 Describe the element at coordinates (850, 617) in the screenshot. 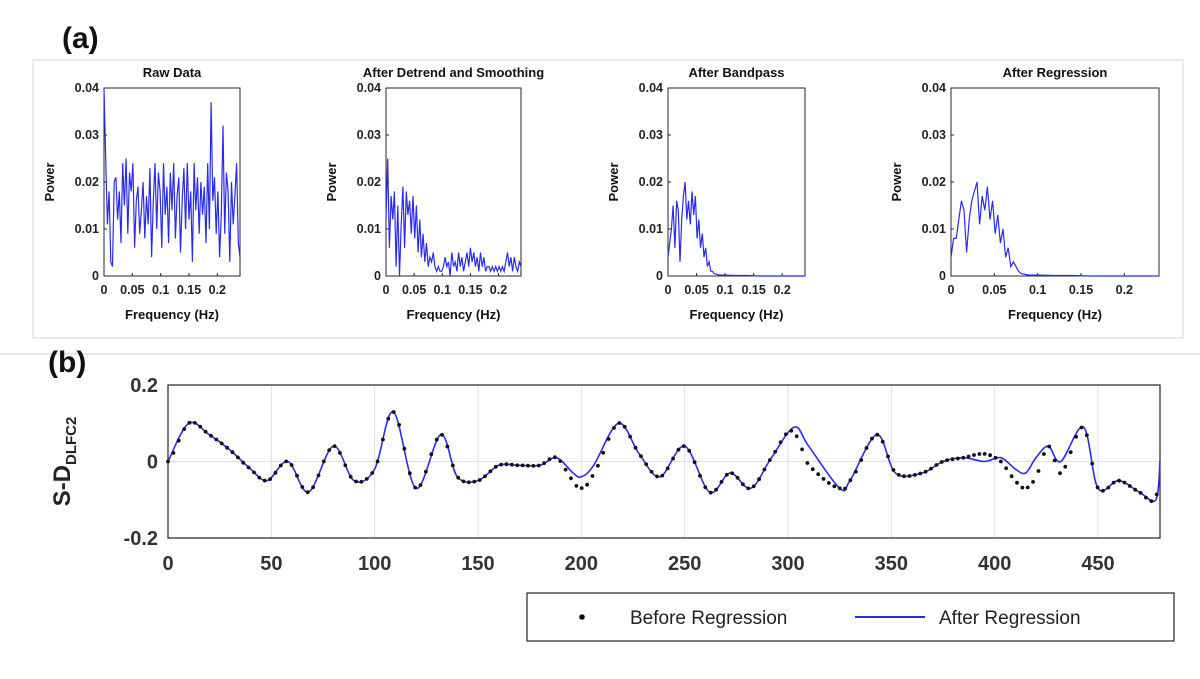

I see `legend: Before Regression After Regression` at that location.